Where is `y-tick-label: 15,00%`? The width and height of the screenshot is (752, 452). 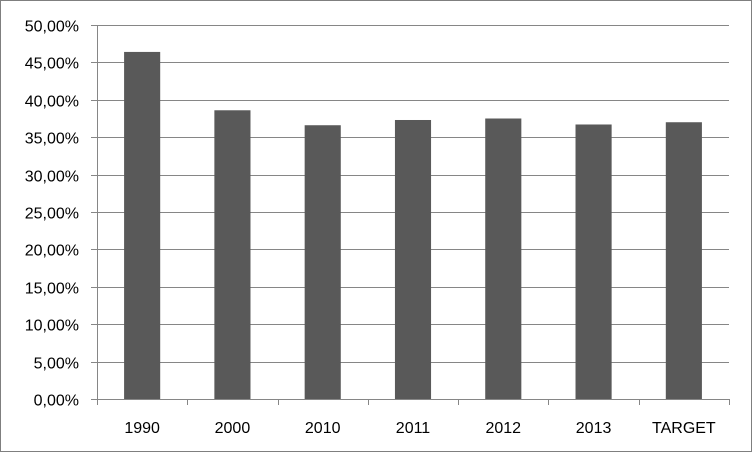
y-tick-label: 15,00% is located at coordinates (52, 289).